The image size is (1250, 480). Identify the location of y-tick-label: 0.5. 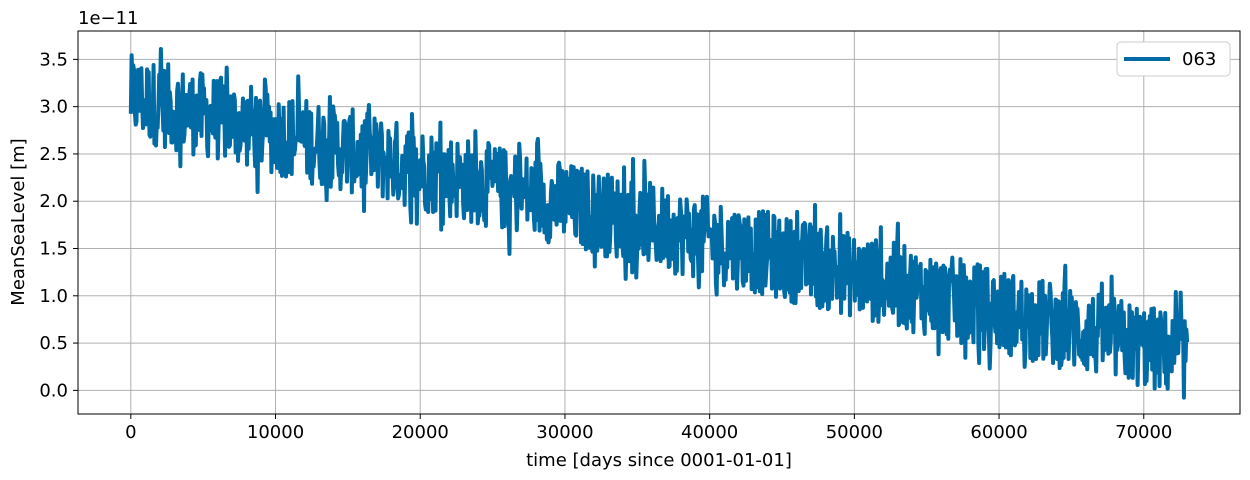
(53, 343).